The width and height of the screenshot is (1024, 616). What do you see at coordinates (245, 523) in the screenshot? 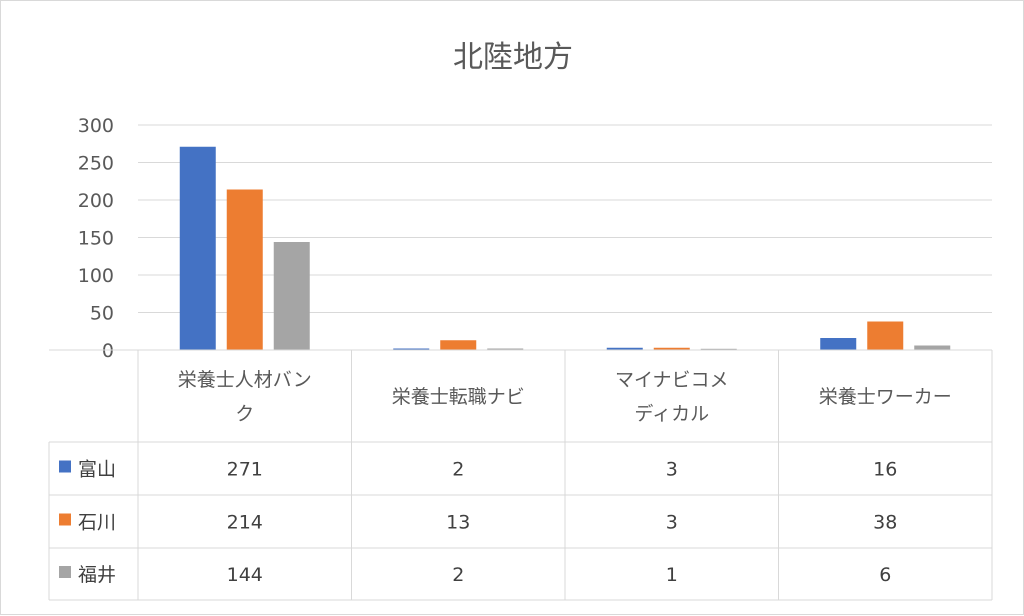
I see `data-label: 214` at bounding box center [245, 523].